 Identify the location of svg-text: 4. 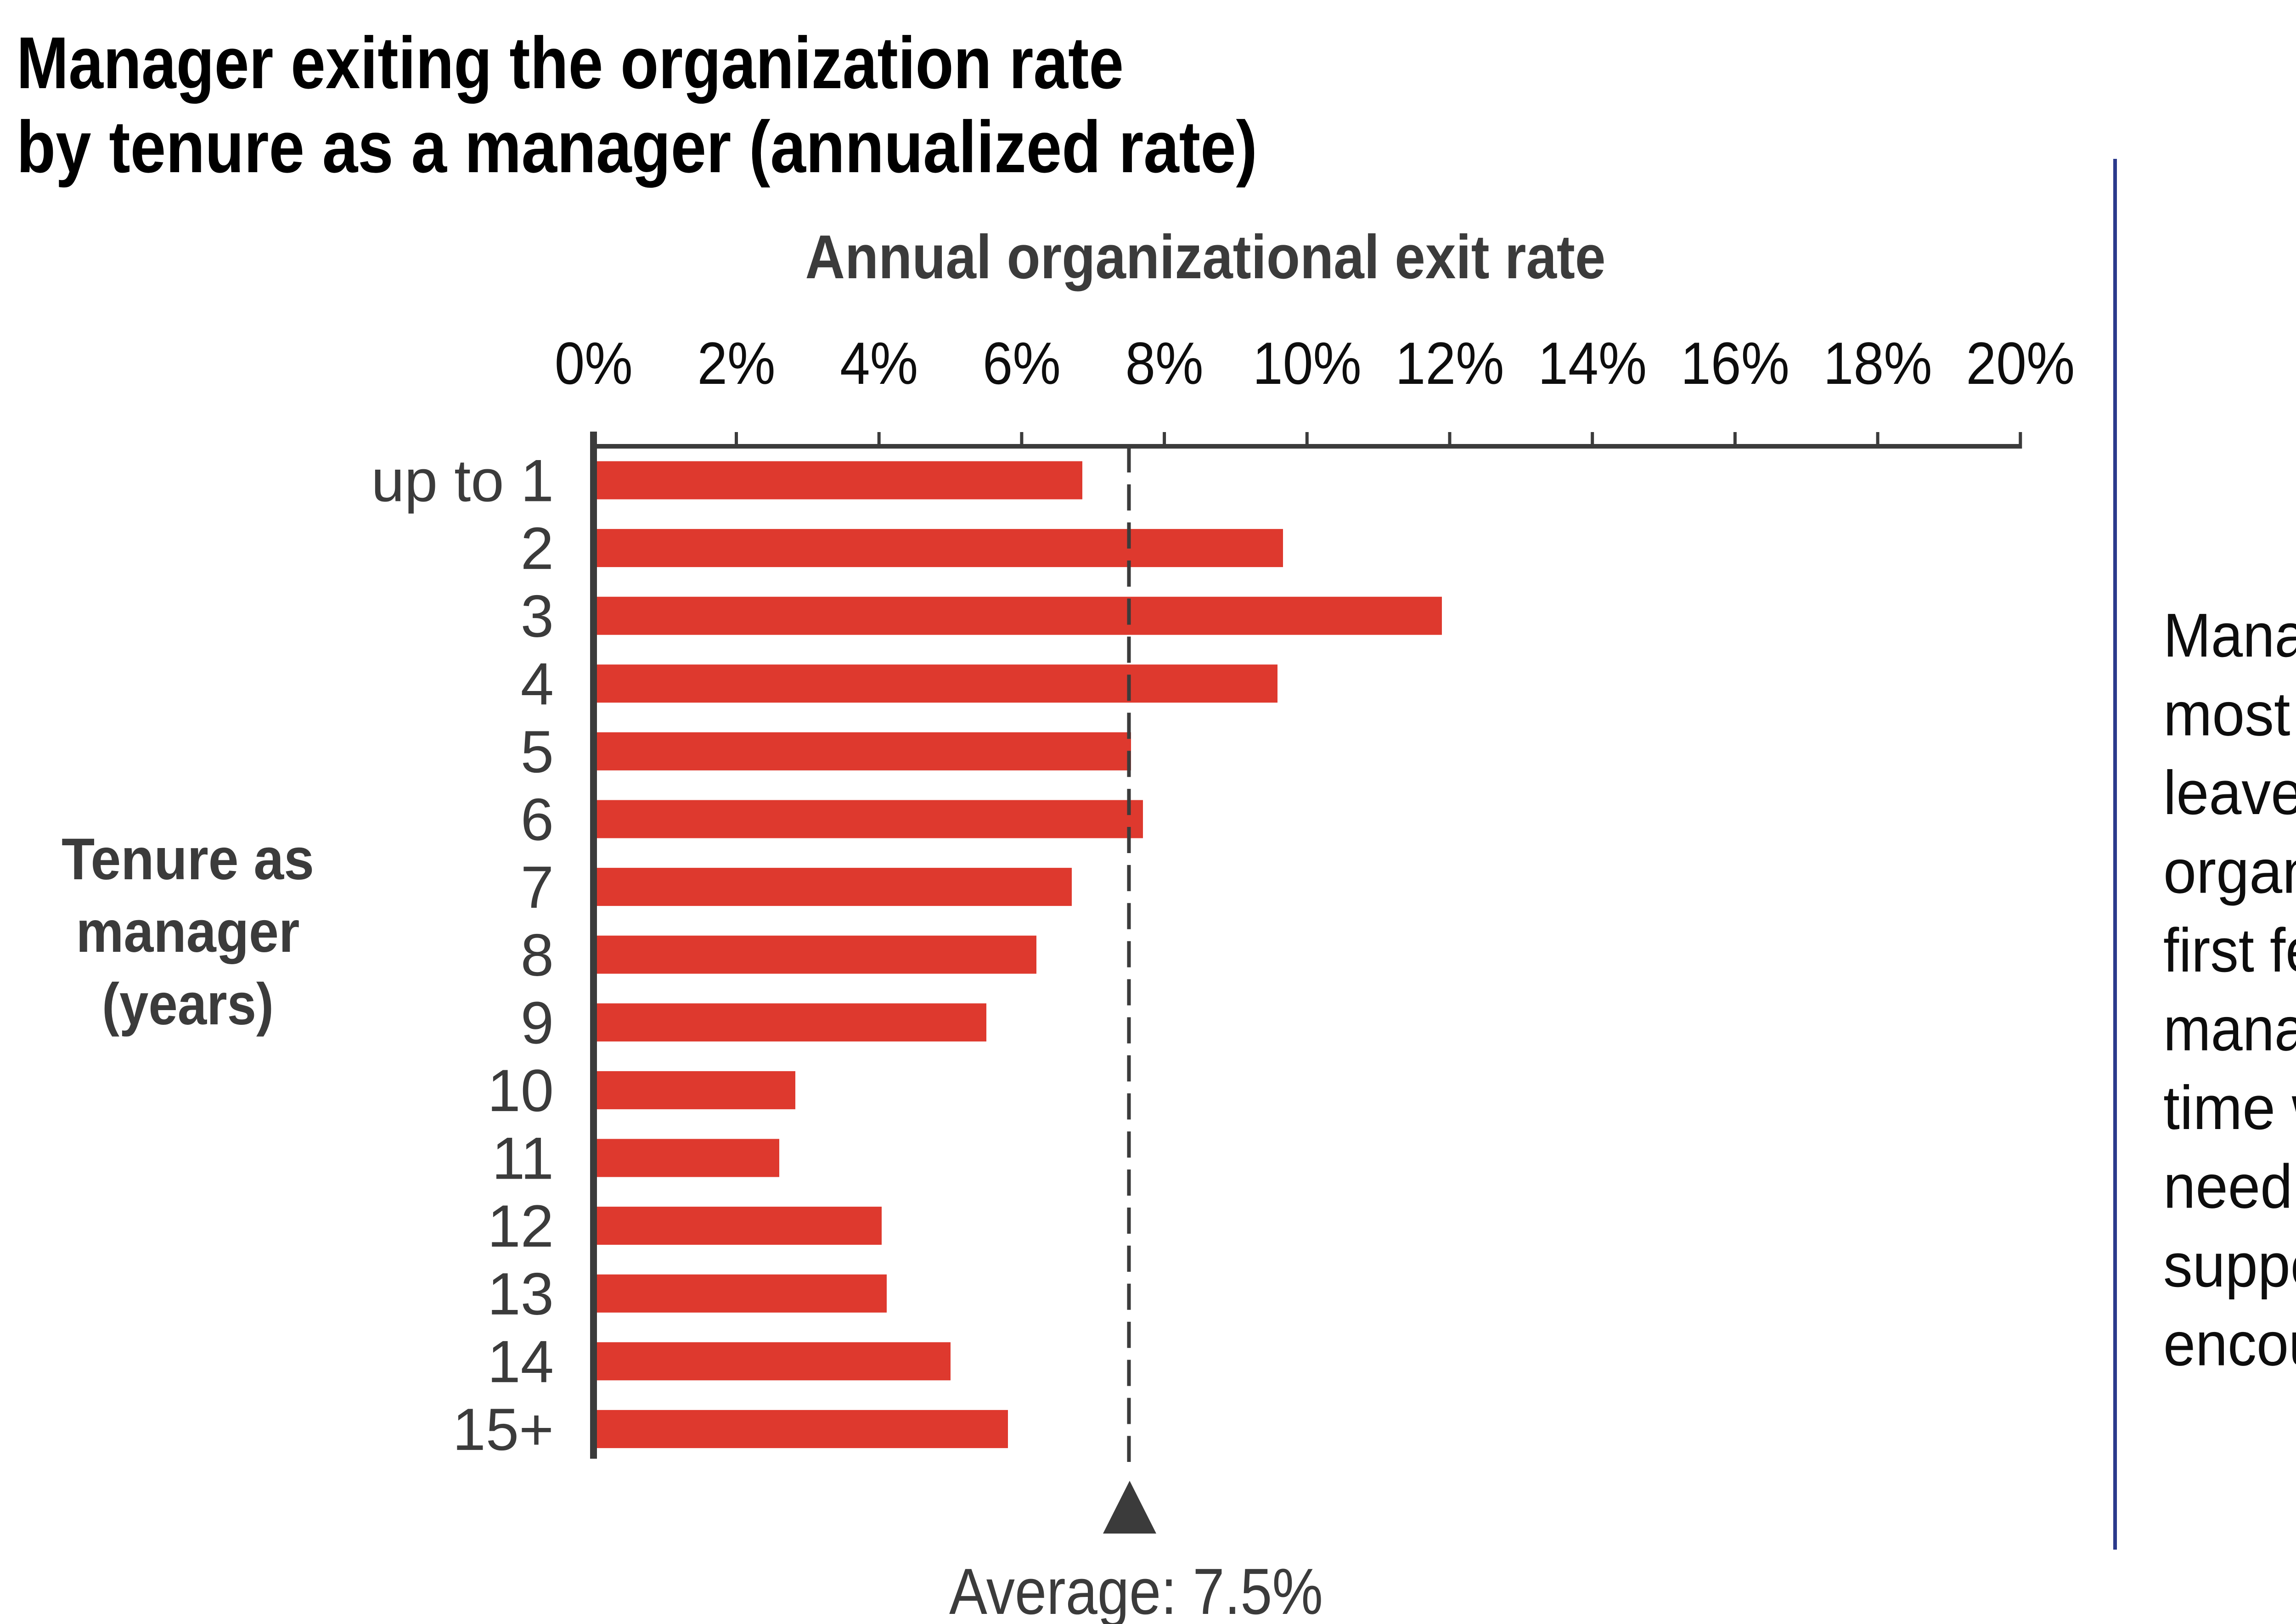
(537, 683).